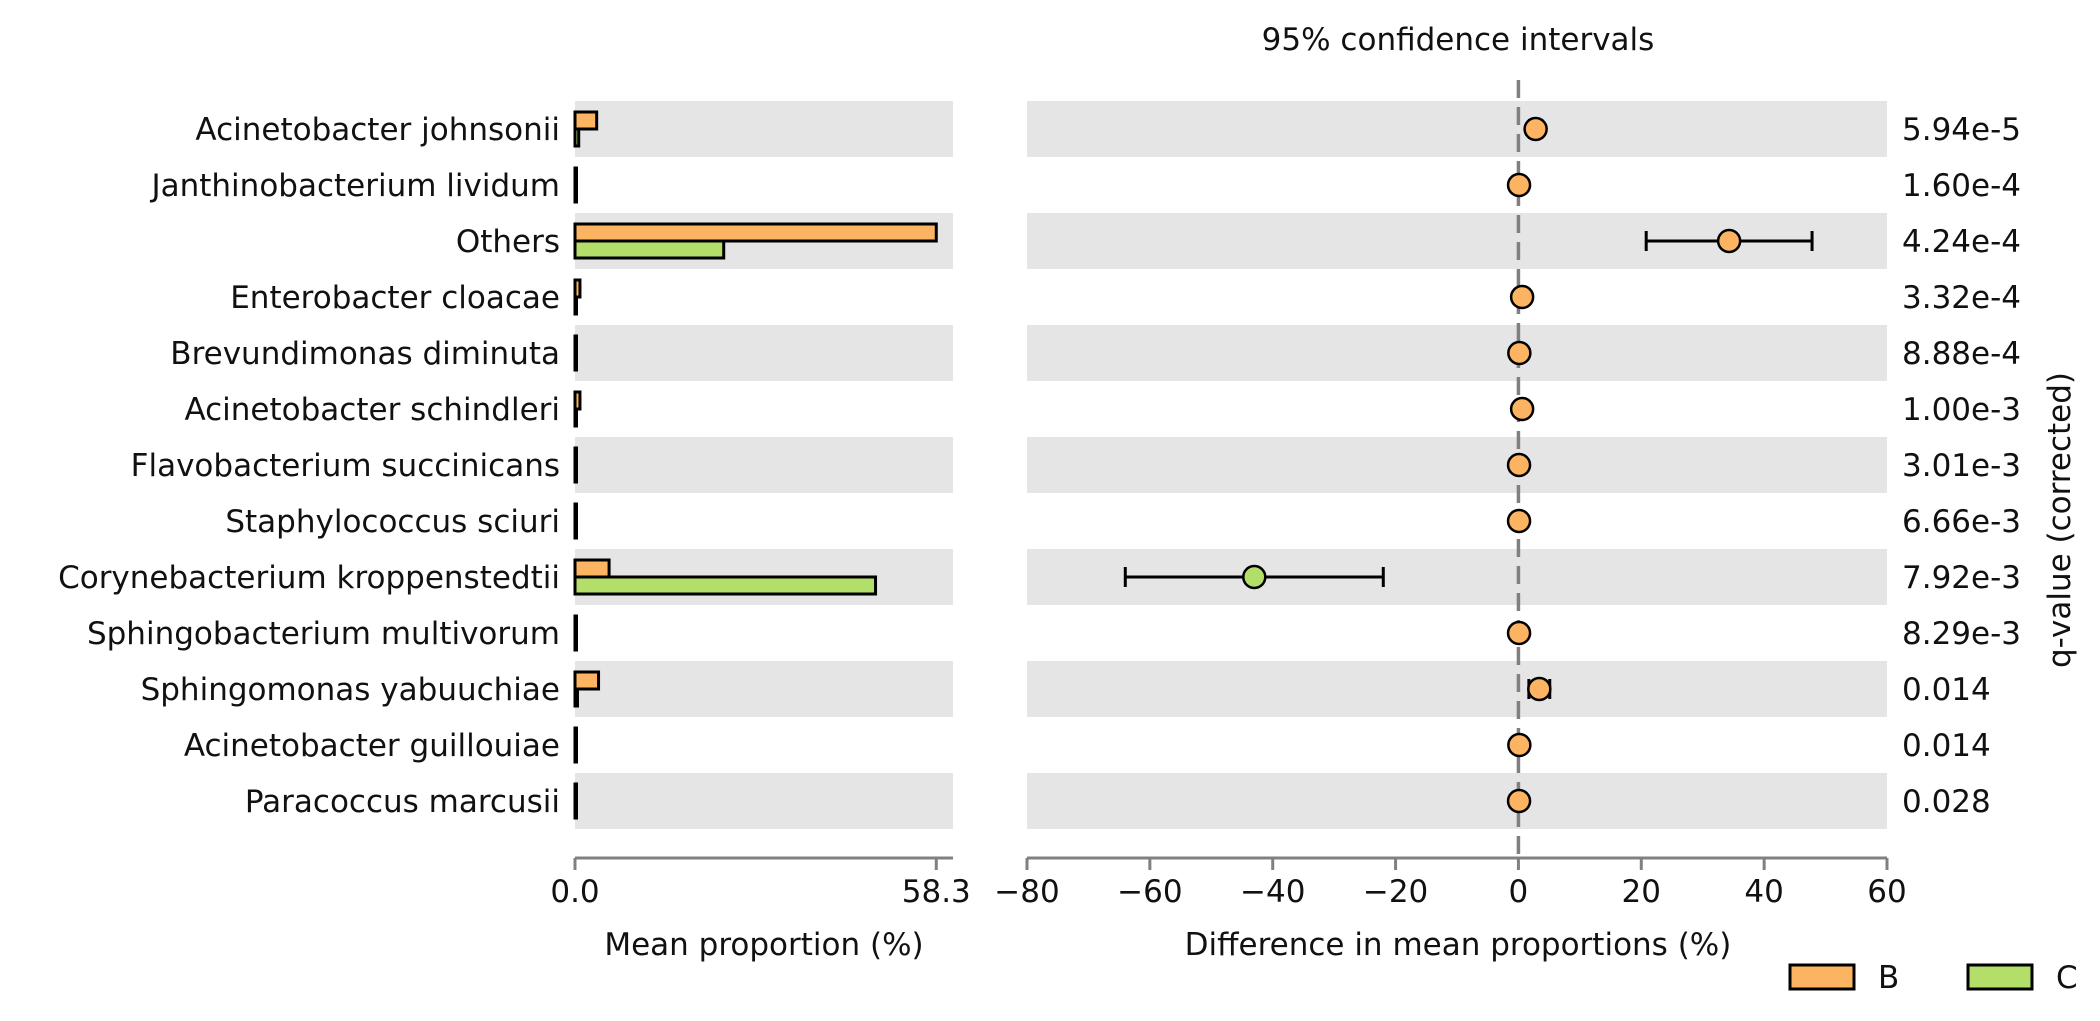 The width and height of the screenshot is (2100, 1021). Describe the element at coordinates (1026, 892) in the screenshot. I see `right-x-tick-label: −80` at that location.